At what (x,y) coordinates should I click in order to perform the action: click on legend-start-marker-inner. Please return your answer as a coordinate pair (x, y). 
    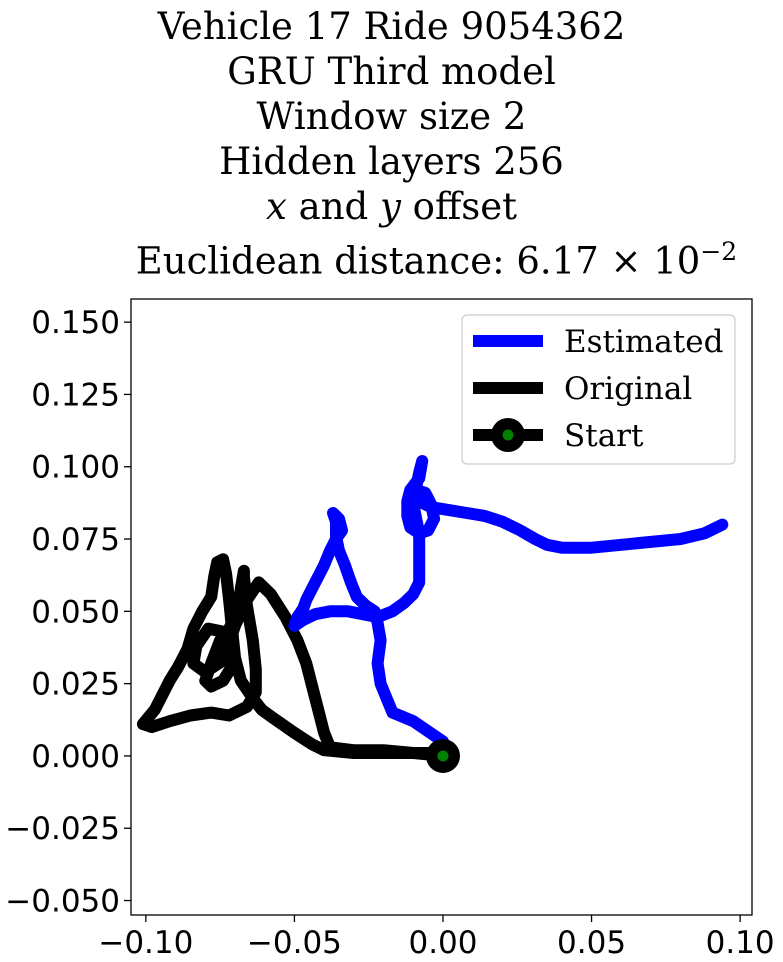
    Looking at the image, I should click on (508, 435).